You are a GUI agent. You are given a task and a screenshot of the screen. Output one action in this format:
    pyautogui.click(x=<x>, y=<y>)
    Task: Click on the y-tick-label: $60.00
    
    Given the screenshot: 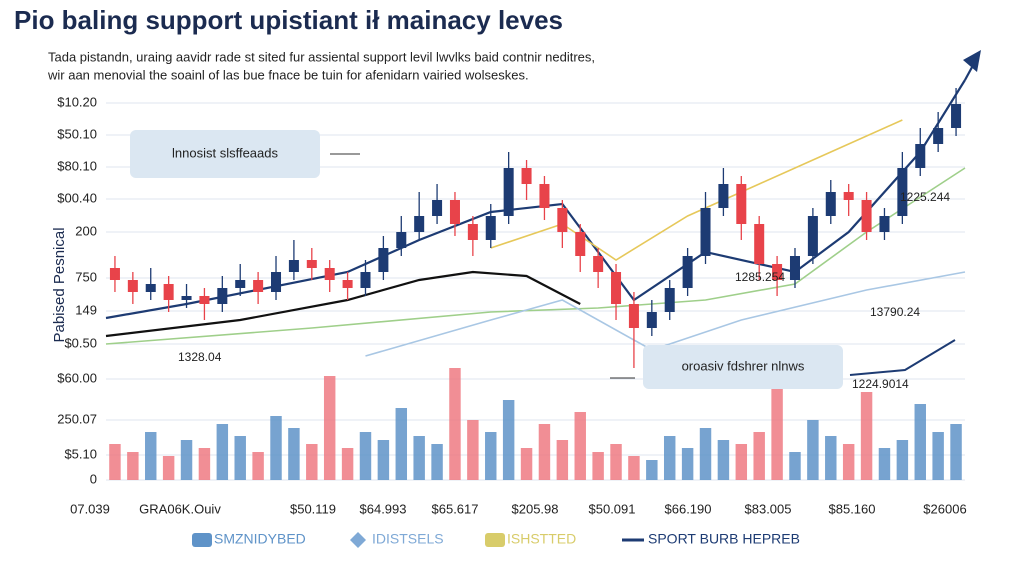 What is the action you would take?
    pyautogui.click(x=77, y=377)
    